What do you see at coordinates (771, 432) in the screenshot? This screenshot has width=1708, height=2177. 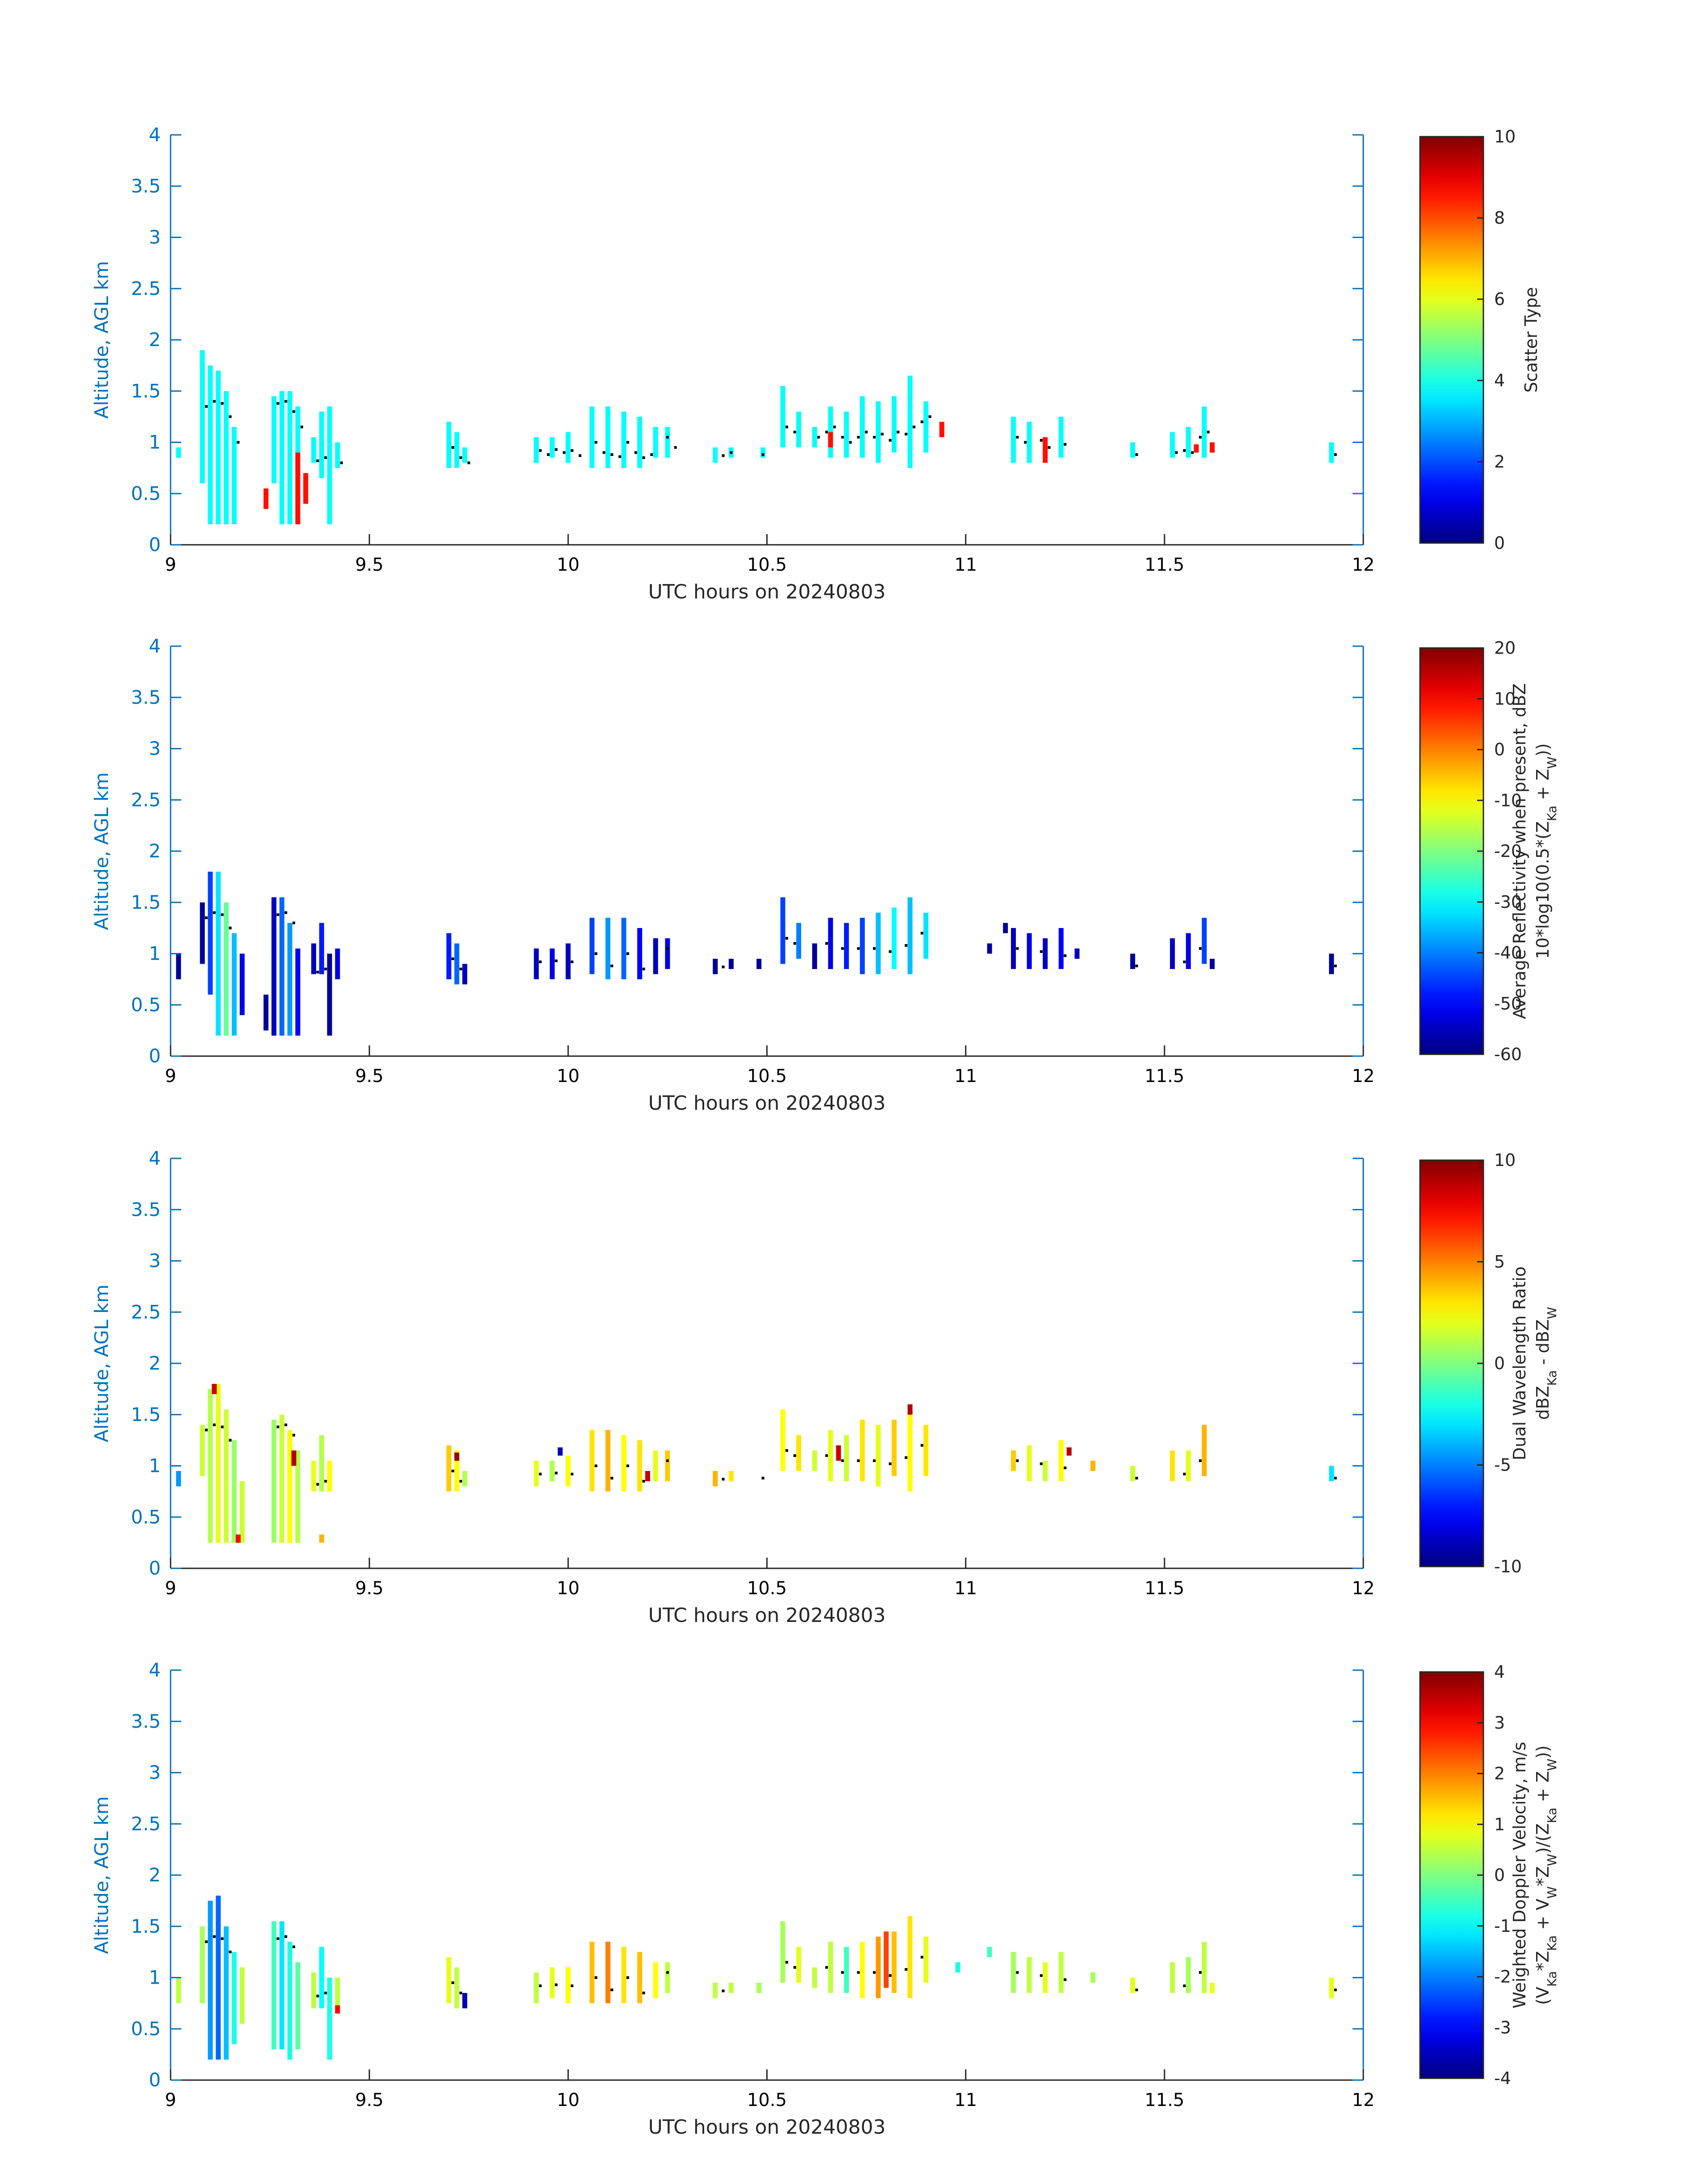 I see `marker-series` at bounding box center [771, 432].